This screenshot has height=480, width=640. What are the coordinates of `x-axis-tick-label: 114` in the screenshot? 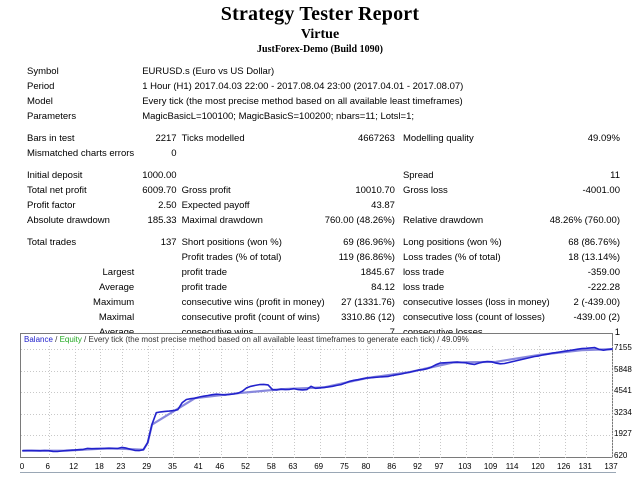 It's located at (512, 466).